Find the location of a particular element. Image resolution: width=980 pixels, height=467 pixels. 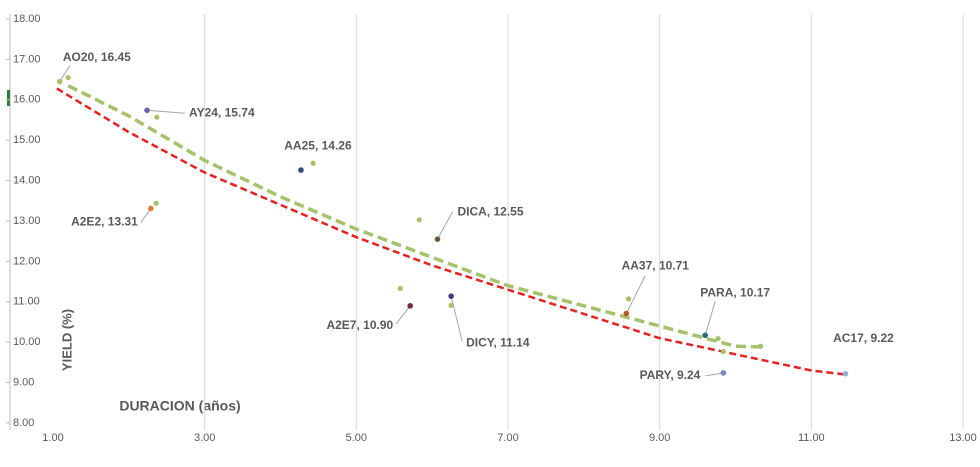

data-label: DICY, 11.14 is located at coordinates (498, 342).